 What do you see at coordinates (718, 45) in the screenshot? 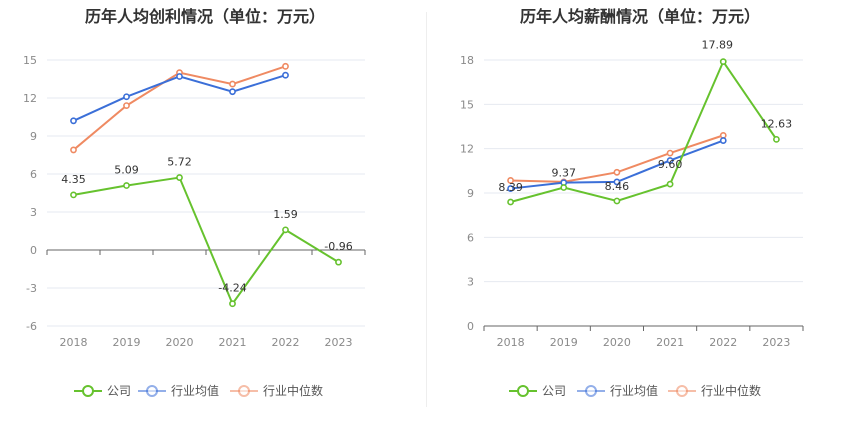
I see `data-label: 17.89` at bounding box center [718, 45].